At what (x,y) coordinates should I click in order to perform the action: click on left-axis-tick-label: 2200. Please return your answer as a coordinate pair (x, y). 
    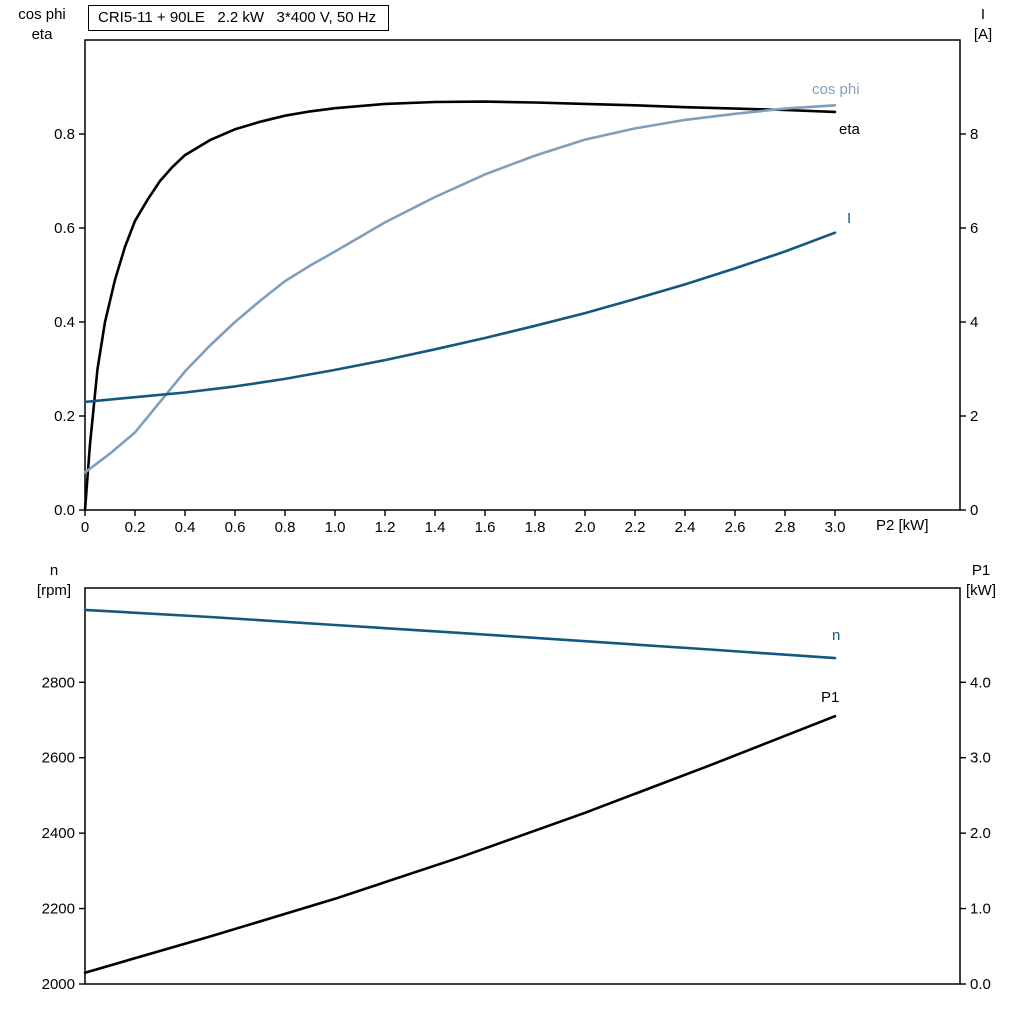
    Looking at the image, I should click on (58, 909).